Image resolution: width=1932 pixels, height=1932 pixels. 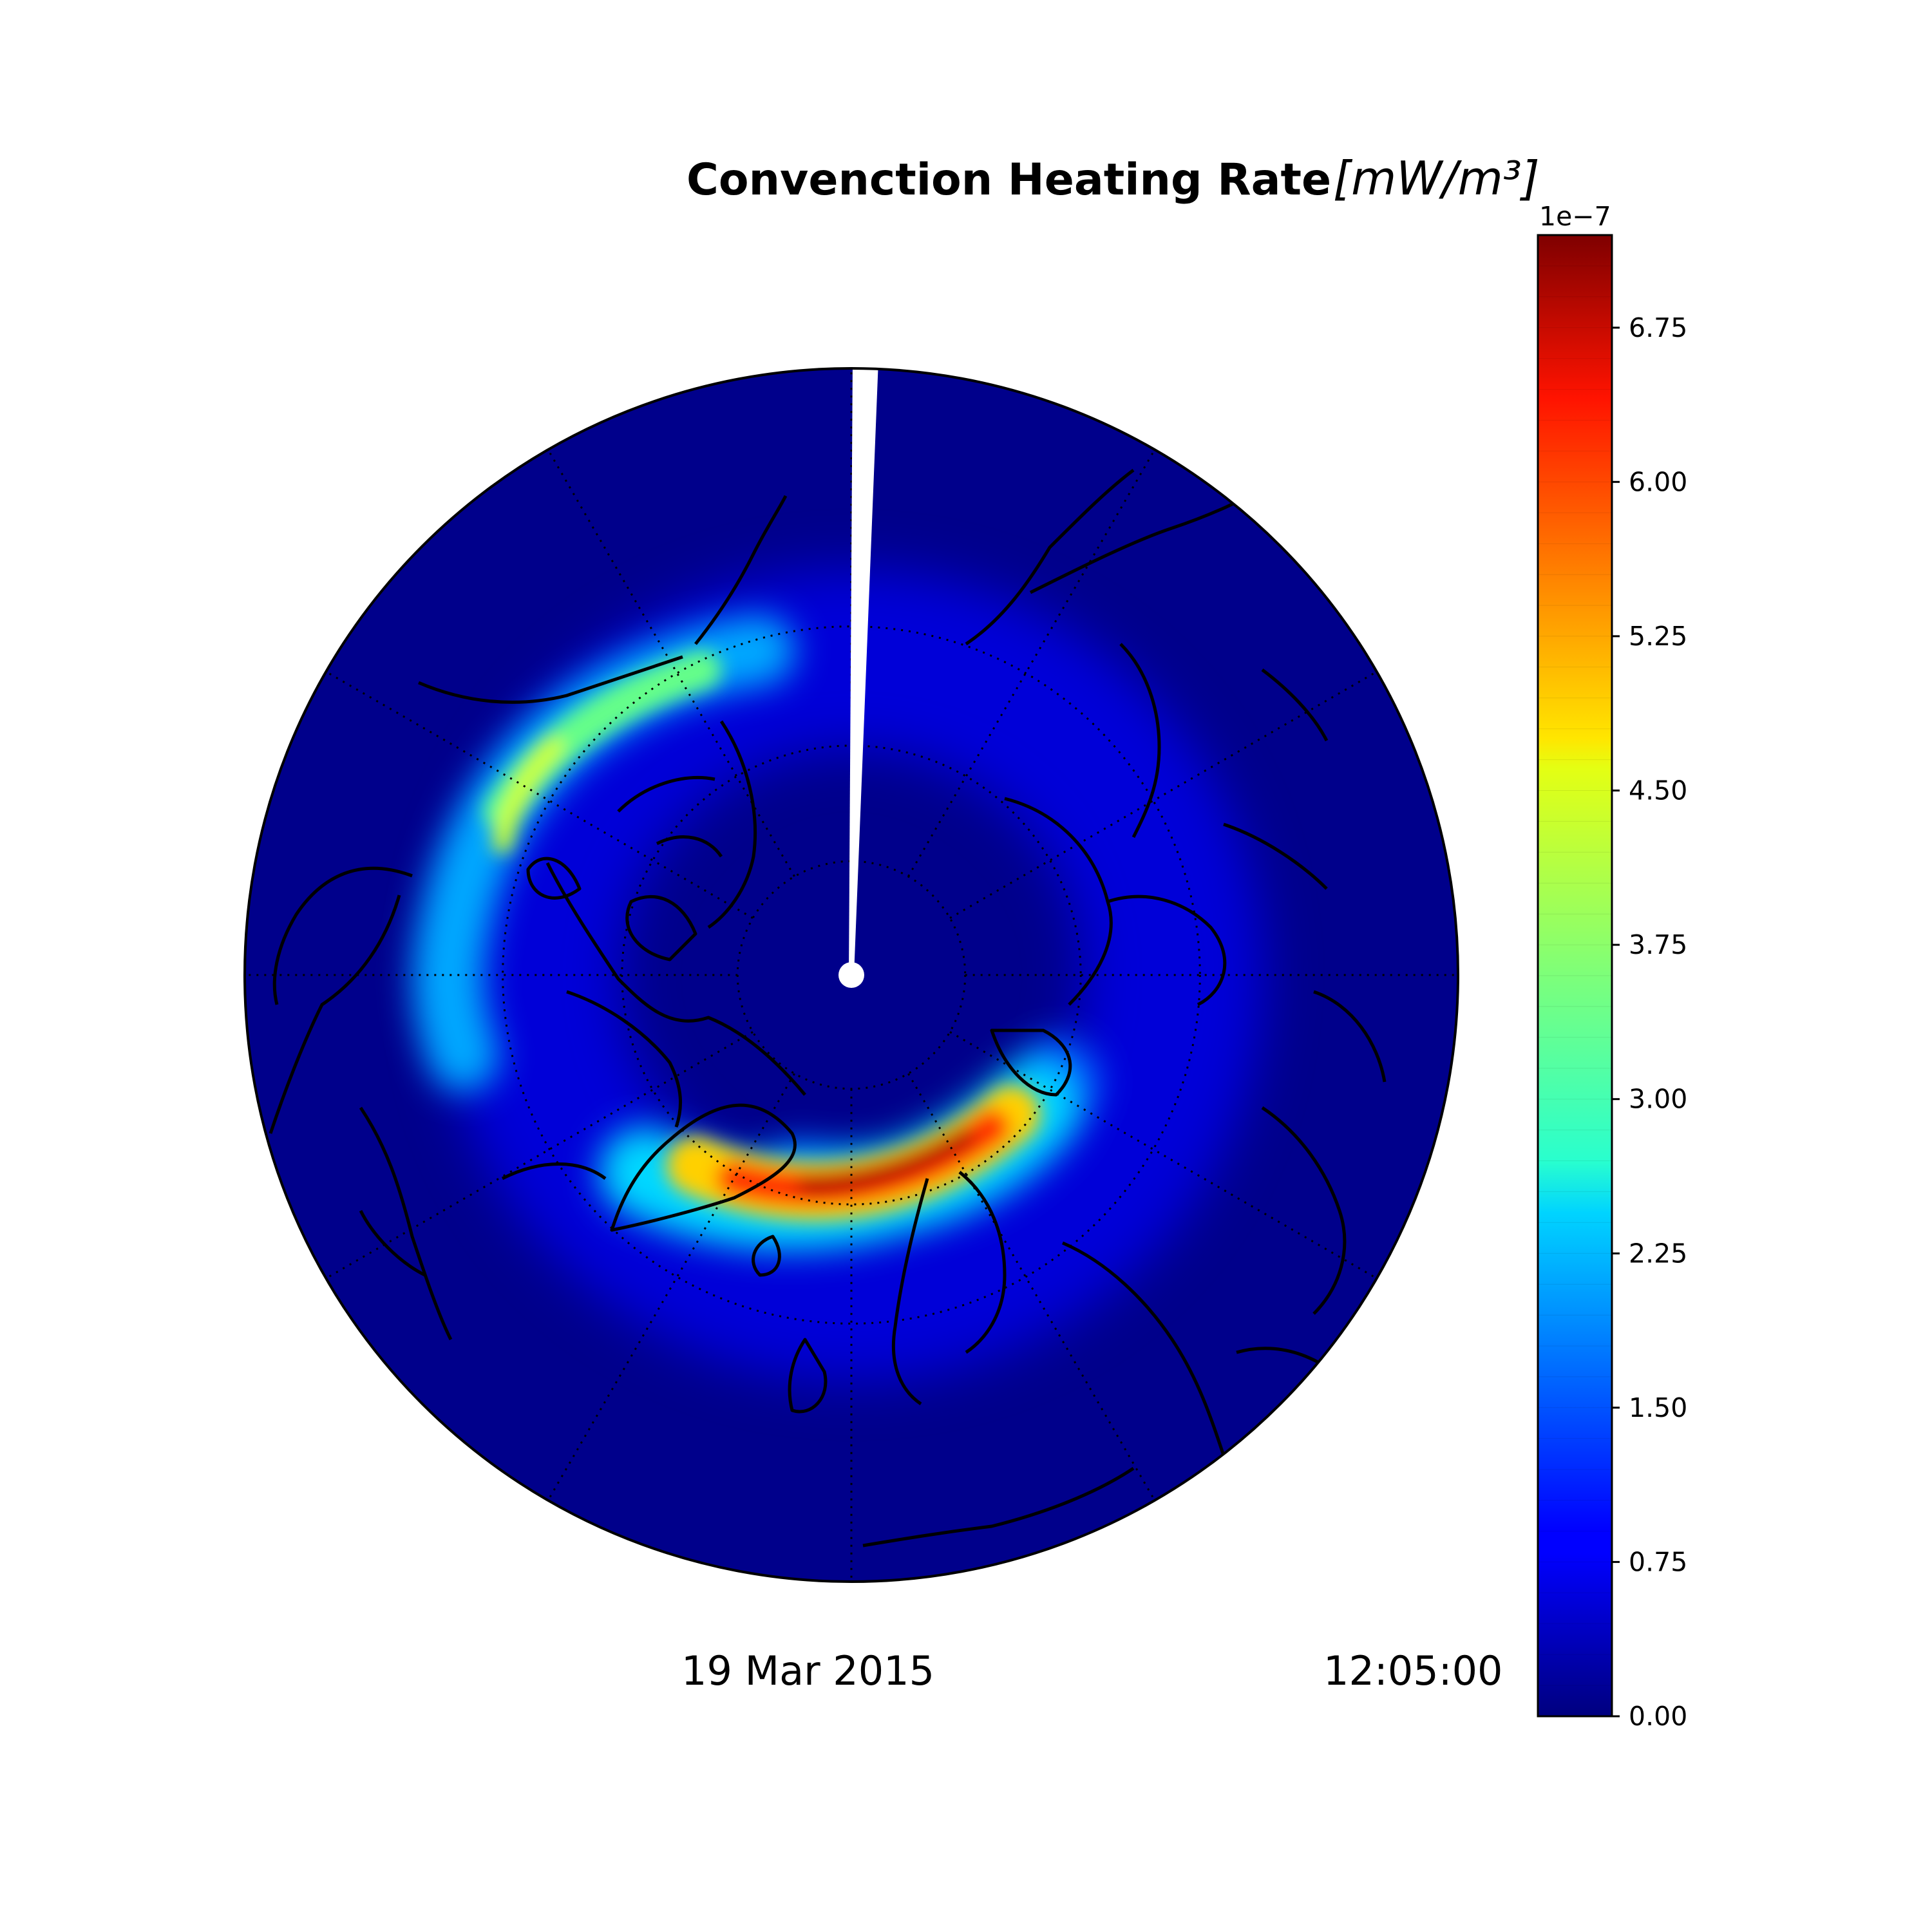 I want to click on colorbar-tick-label: 3.75, so click(x=1658, y=944).